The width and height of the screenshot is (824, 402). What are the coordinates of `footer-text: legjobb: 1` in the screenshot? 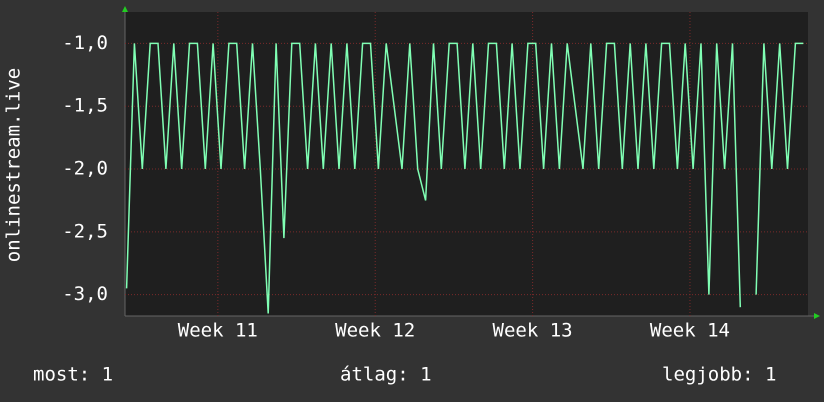 It's located at (719, 375).